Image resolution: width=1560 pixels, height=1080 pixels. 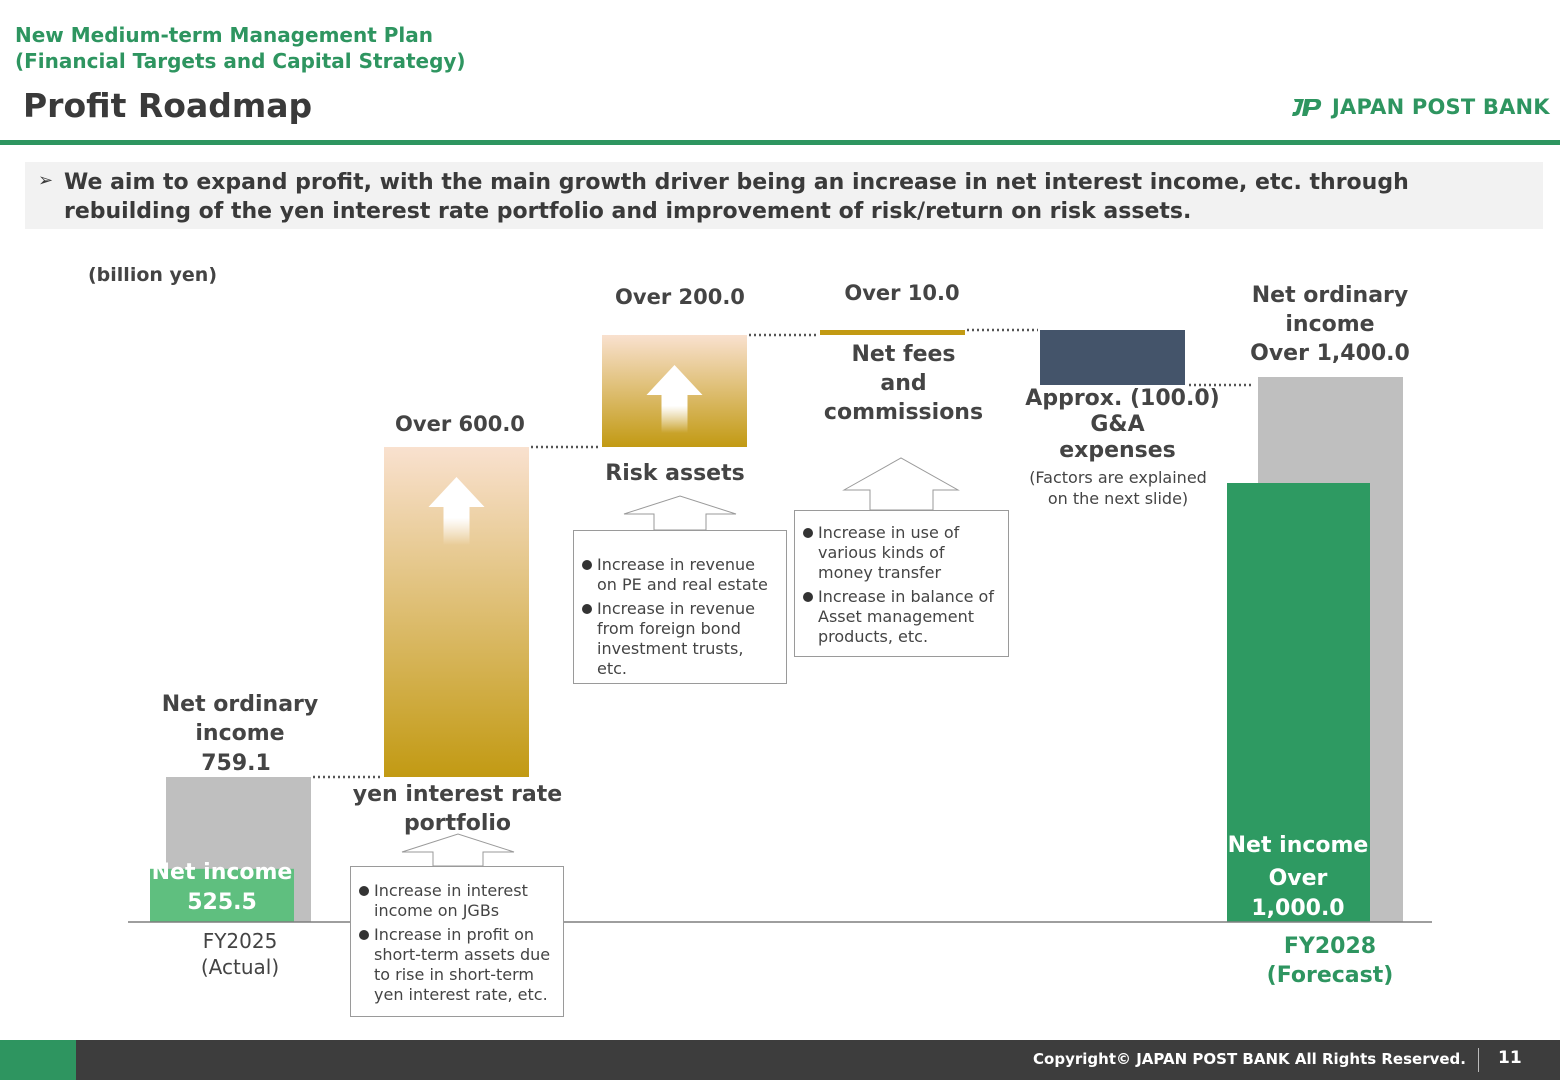 I want to click on list-item: Increase in interest income on JGBs, so click(x=457, y=901).